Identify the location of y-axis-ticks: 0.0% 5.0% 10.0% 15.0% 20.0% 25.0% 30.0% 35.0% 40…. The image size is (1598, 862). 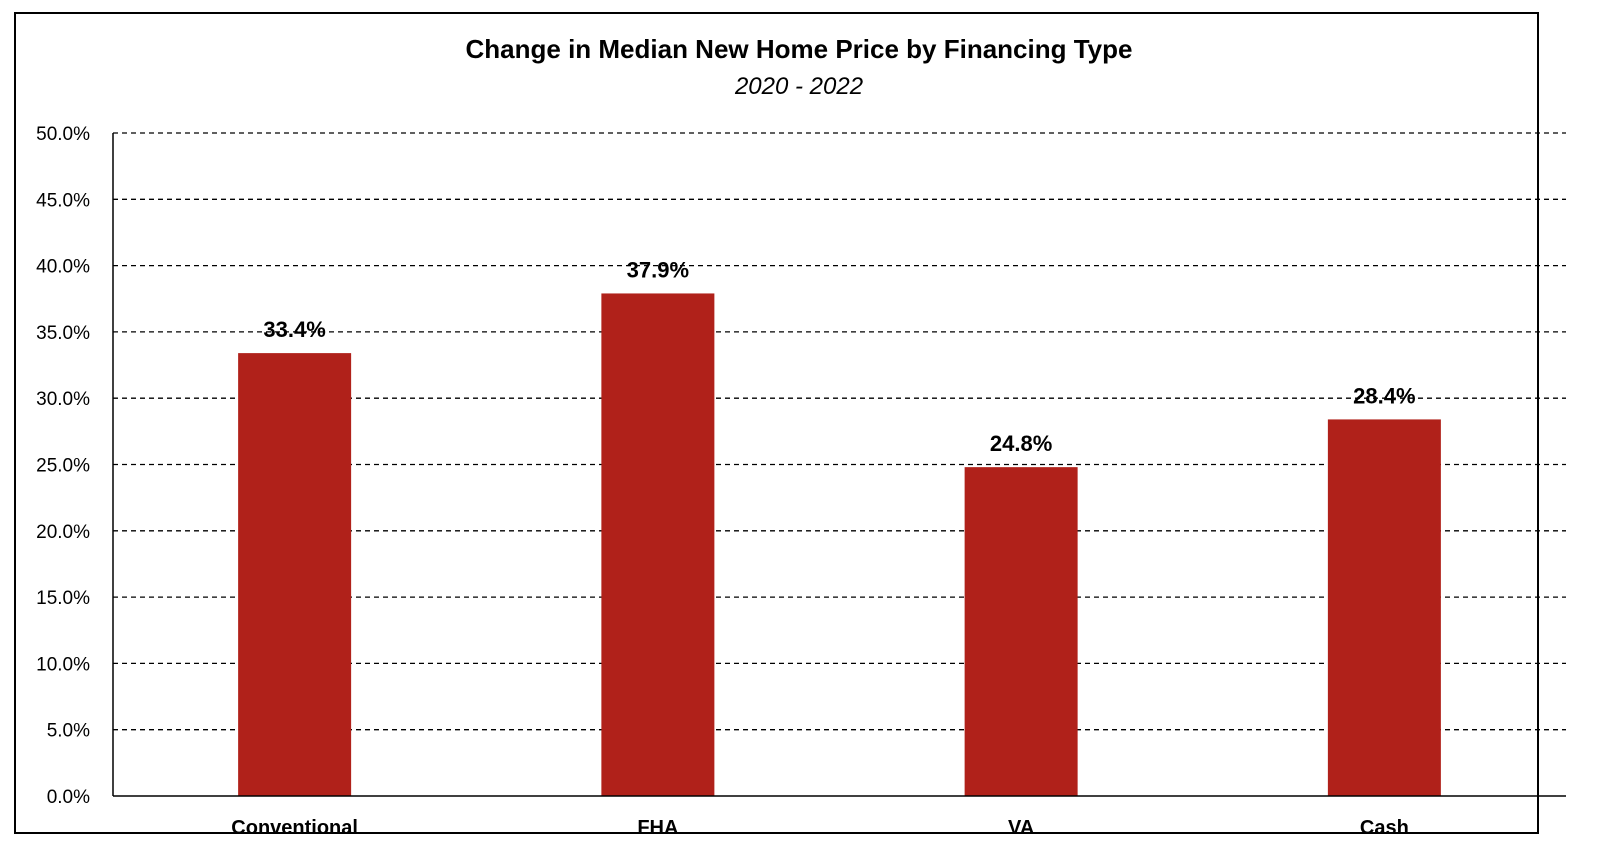
(63, 466).